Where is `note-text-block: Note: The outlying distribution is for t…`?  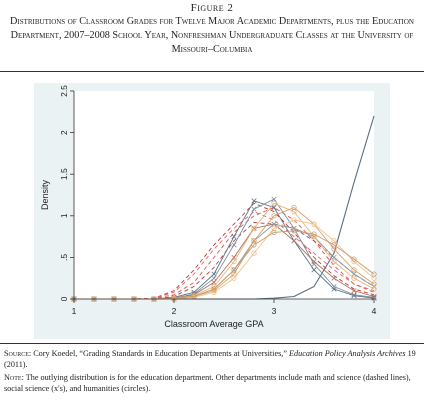 note-text-block: Note: The outlying distribution is for t… is located at coordinates (212, 383).